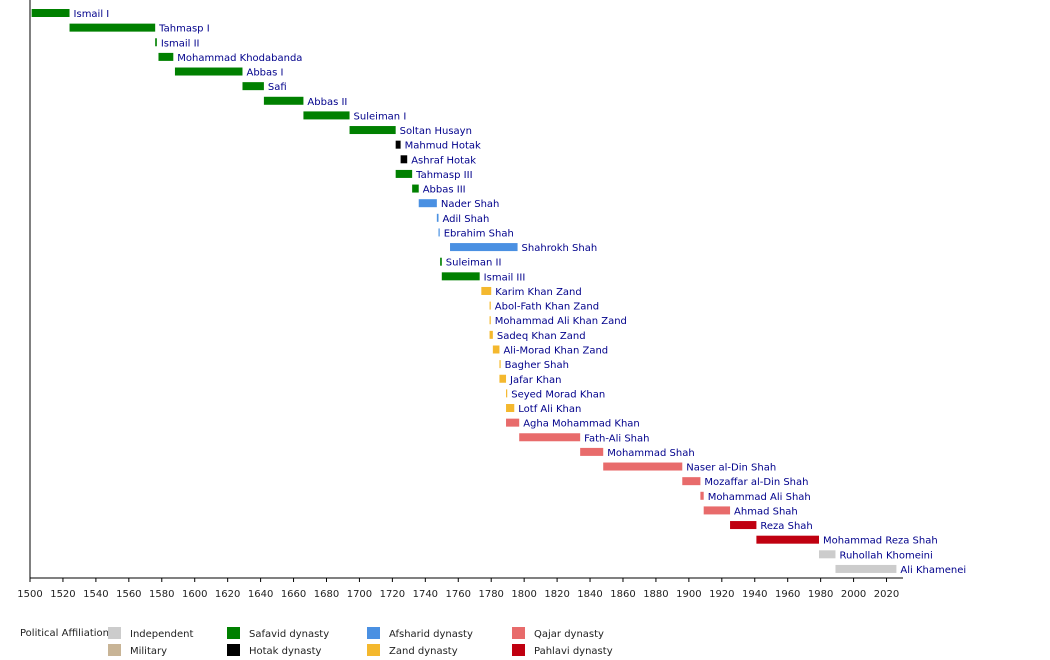 Image resolution: width=1050 pixels, height=660 pixels. Describe the element at coordinates (474, 263) in the screenshot. I see `ruler-label: Suleiman II` at that location.